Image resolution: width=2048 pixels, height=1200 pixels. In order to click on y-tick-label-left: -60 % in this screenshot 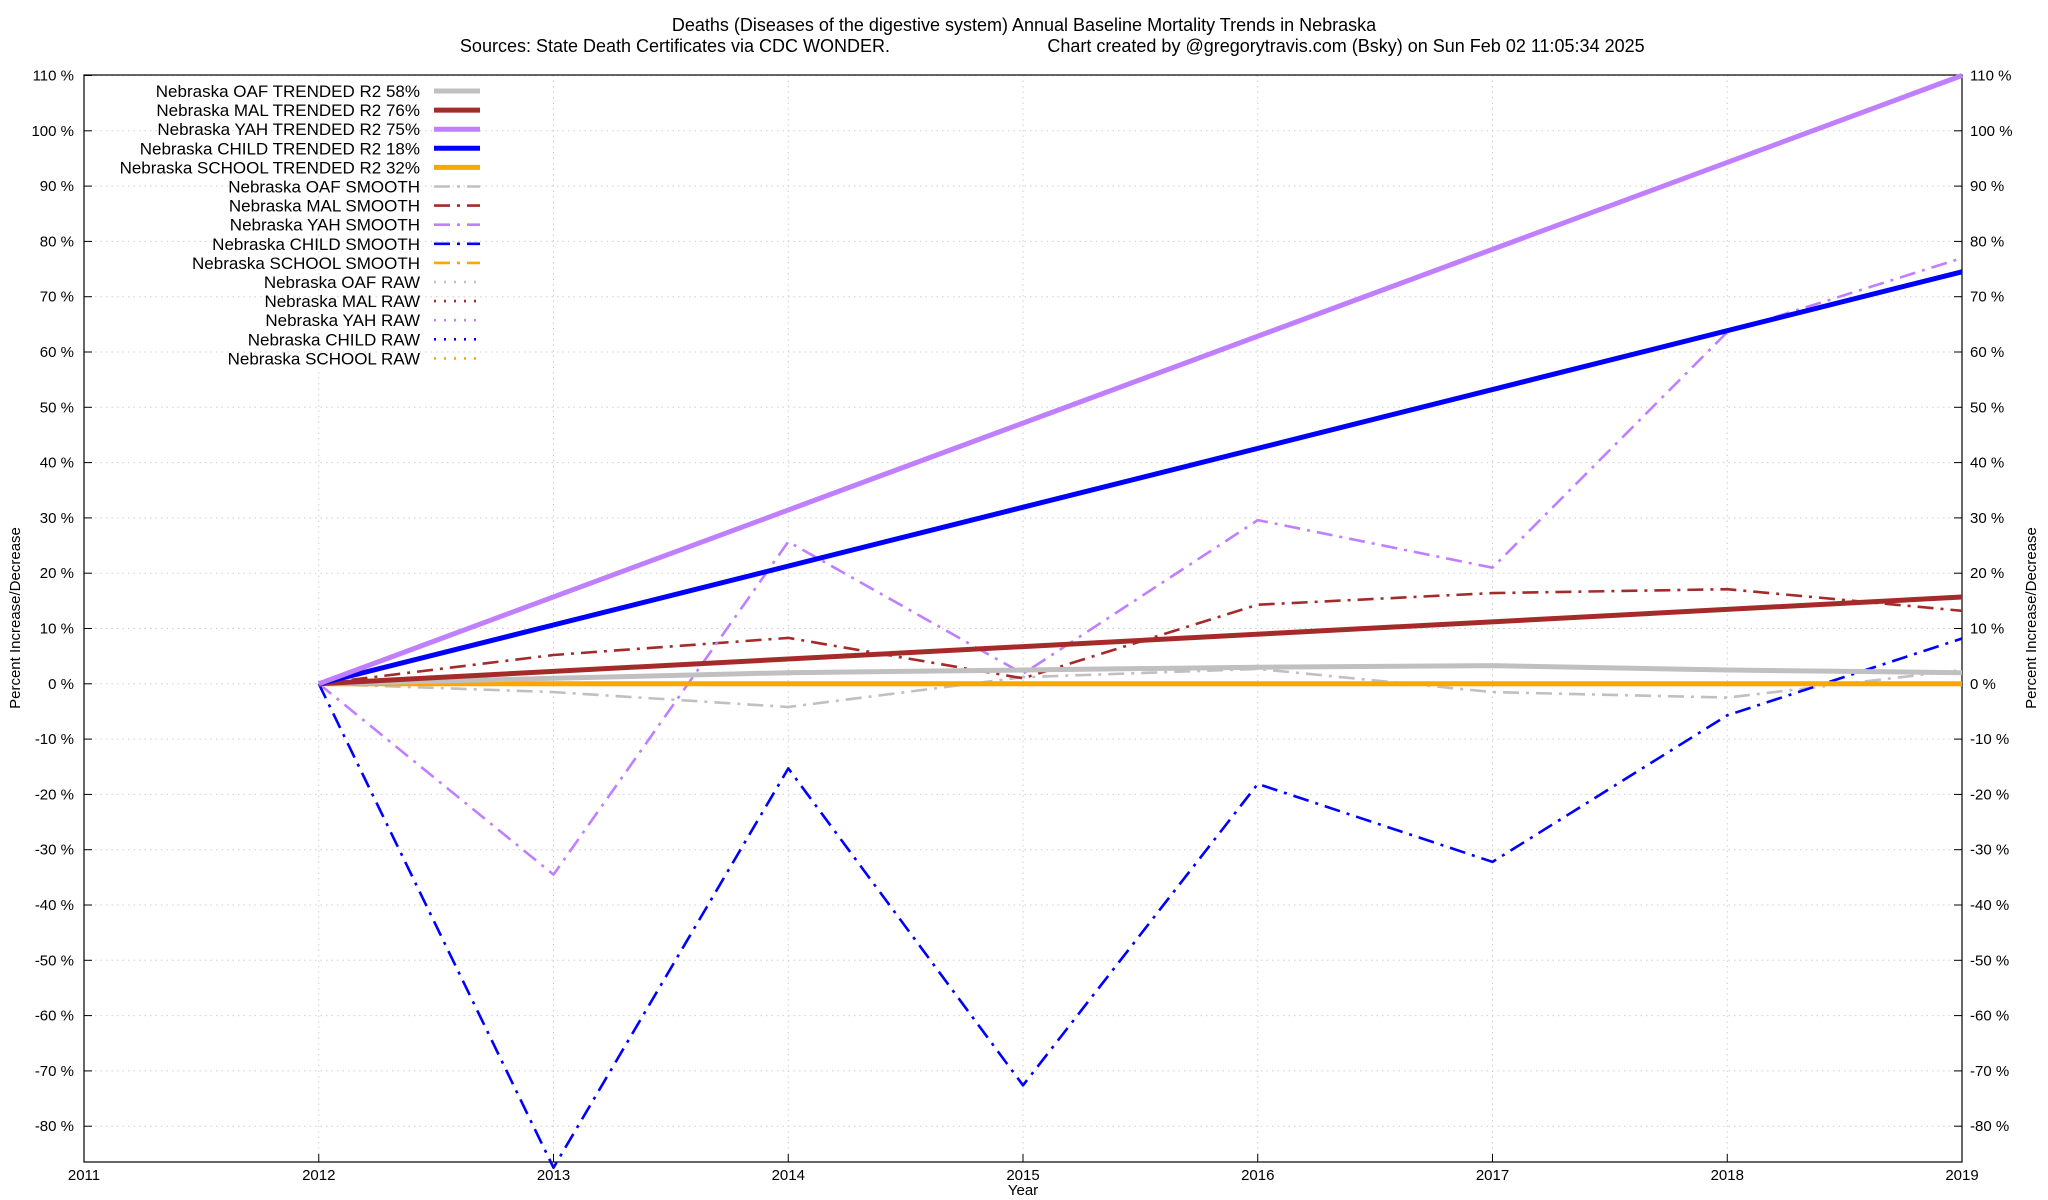, I will do `click(54, 1016)`.